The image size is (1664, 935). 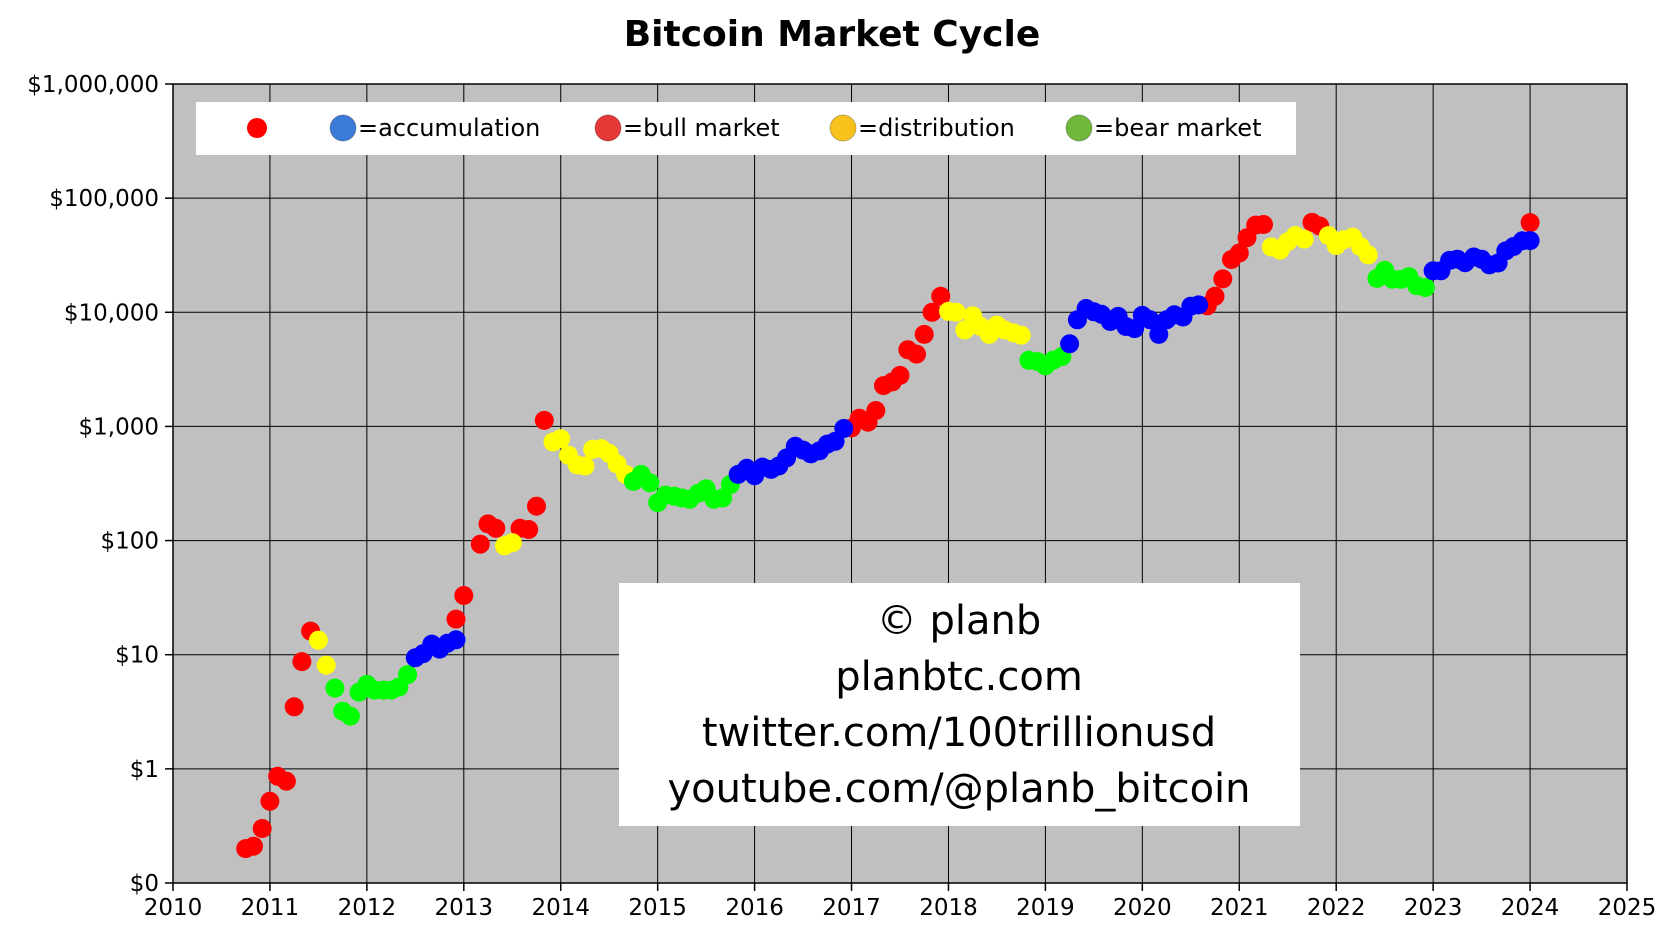 What do you see at coordinates (959, 621) in the screenshot?
I see `credit-line: © planb` at bounding box center [959, 621].